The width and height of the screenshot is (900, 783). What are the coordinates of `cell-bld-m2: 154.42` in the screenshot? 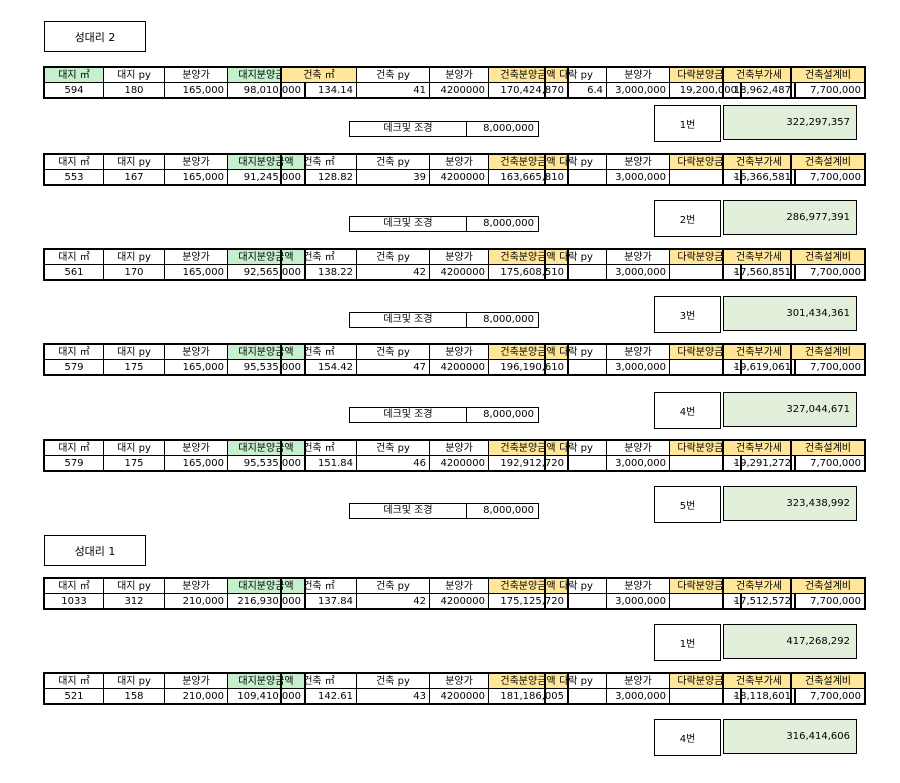 It's located at (319, 367).